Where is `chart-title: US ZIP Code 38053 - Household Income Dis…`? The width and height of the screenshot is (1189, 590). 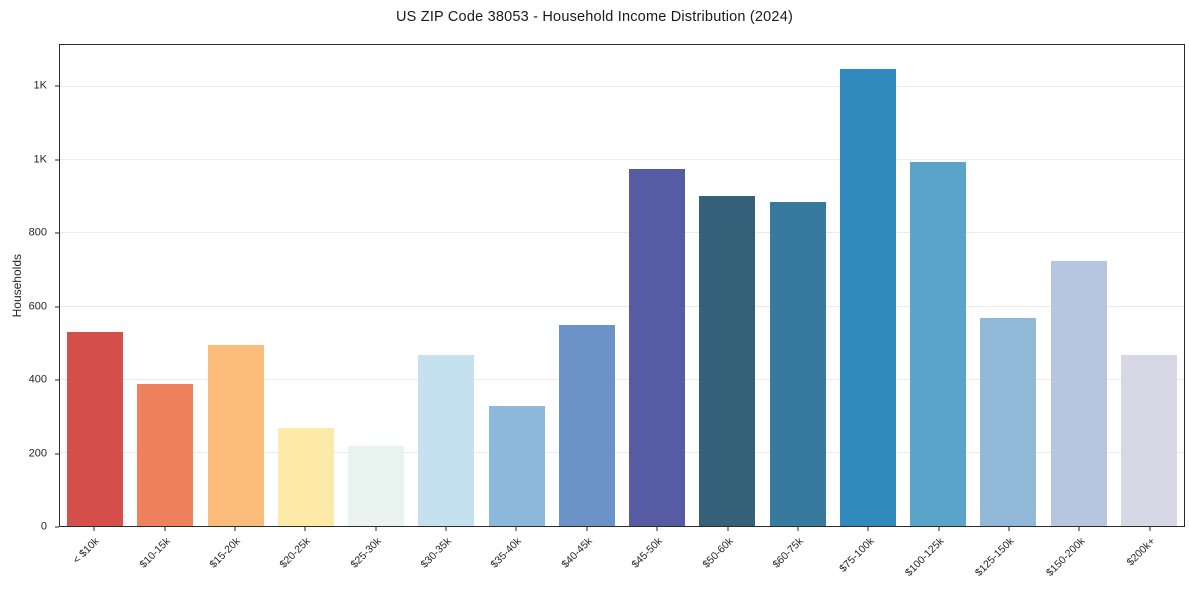 chart-title: US ZIP Code 38053 - Household Income Dis… is located at coordinates (594, 17).